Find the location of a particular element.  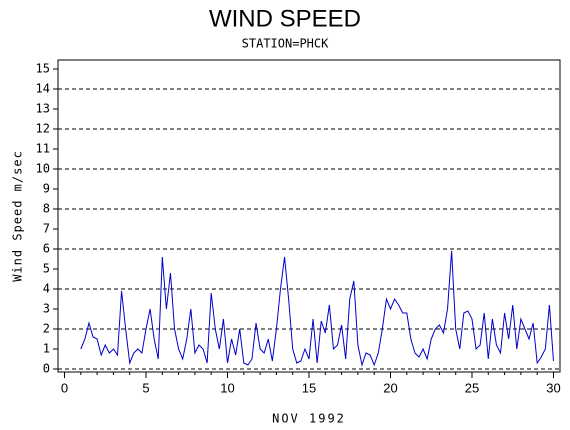

y-axis-title: Wind Speed m/sec is located at coordinates (18, 216).